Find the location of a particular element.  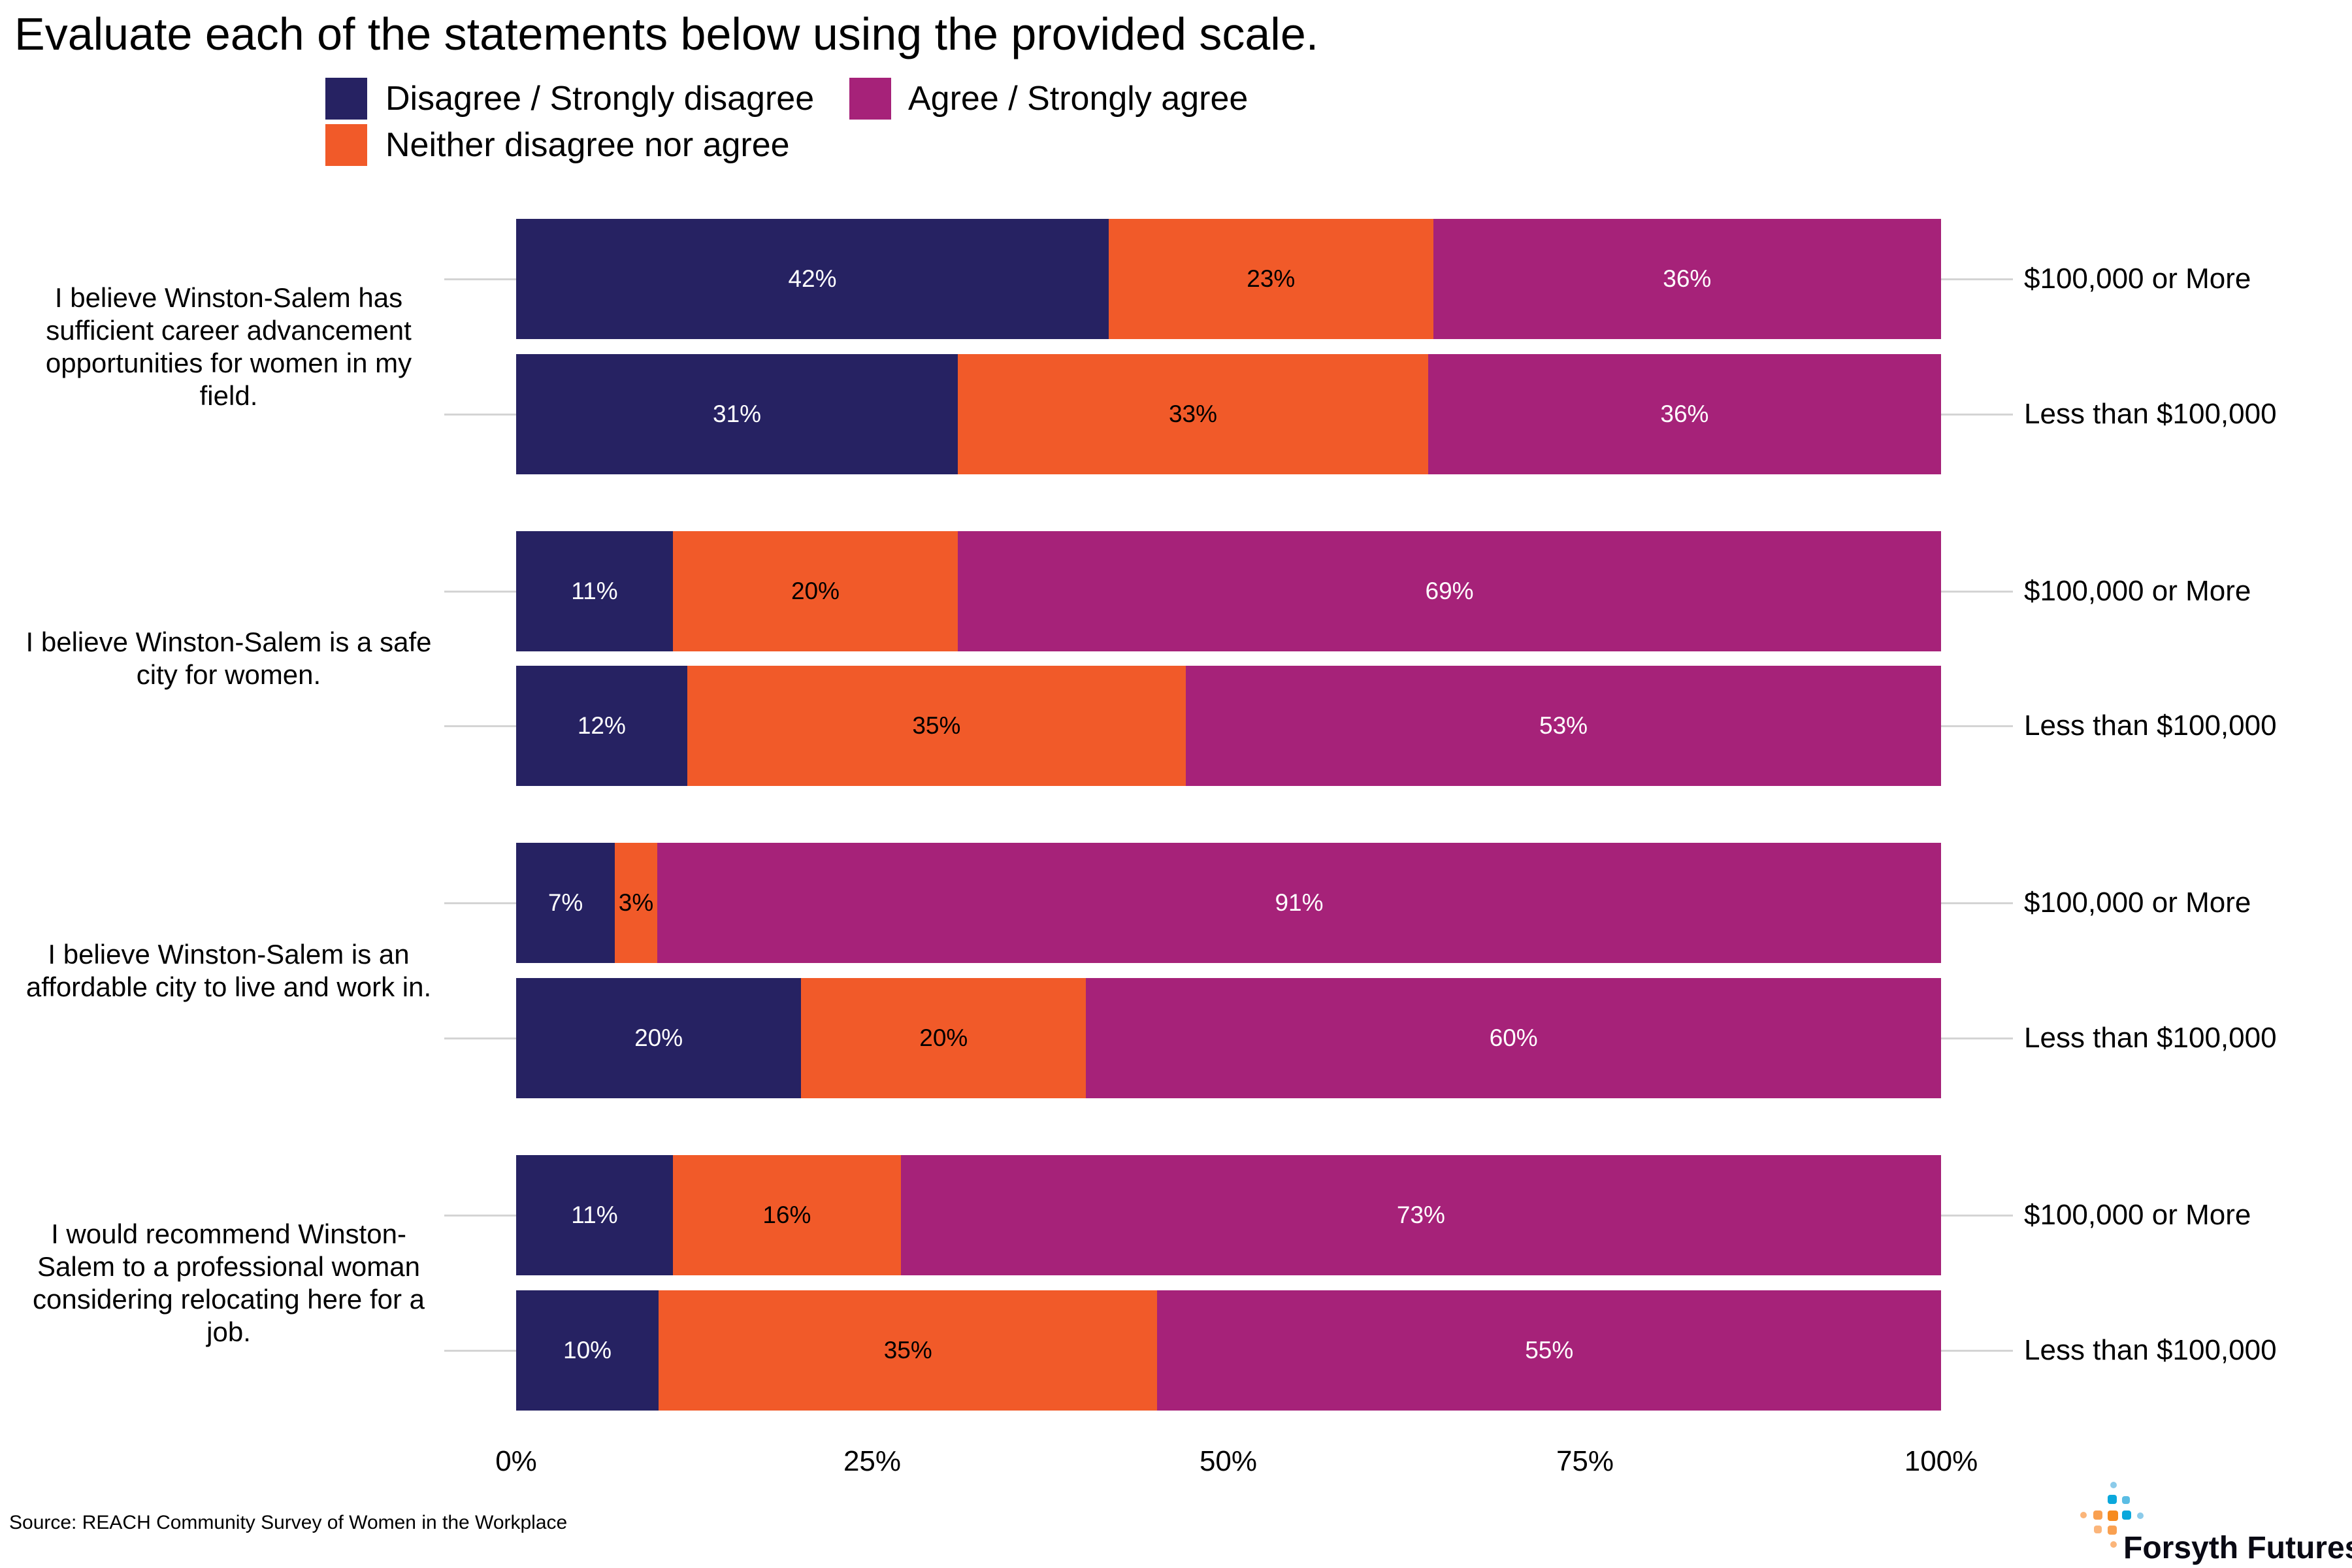

bar-value-label: 16% is located at coordinates (786, 1214).